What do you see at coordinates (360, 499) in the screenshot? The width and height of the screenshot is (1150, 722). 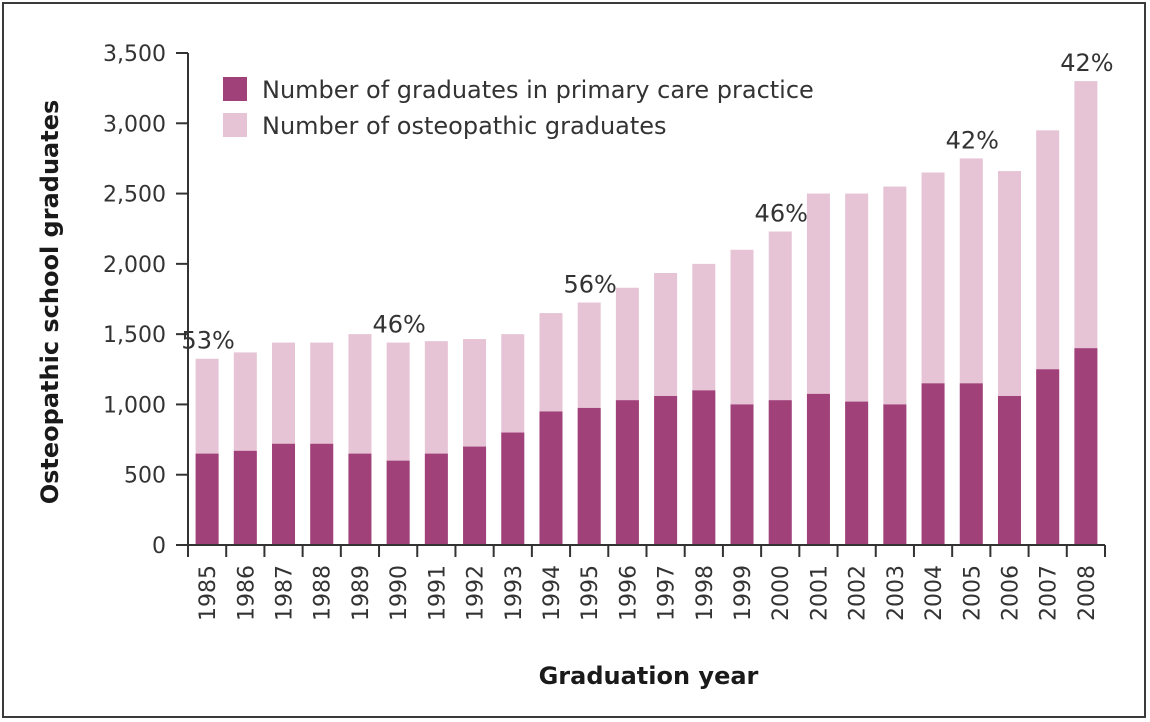 I see `bar-primary-care-1989` at bounding box center [360, 499].